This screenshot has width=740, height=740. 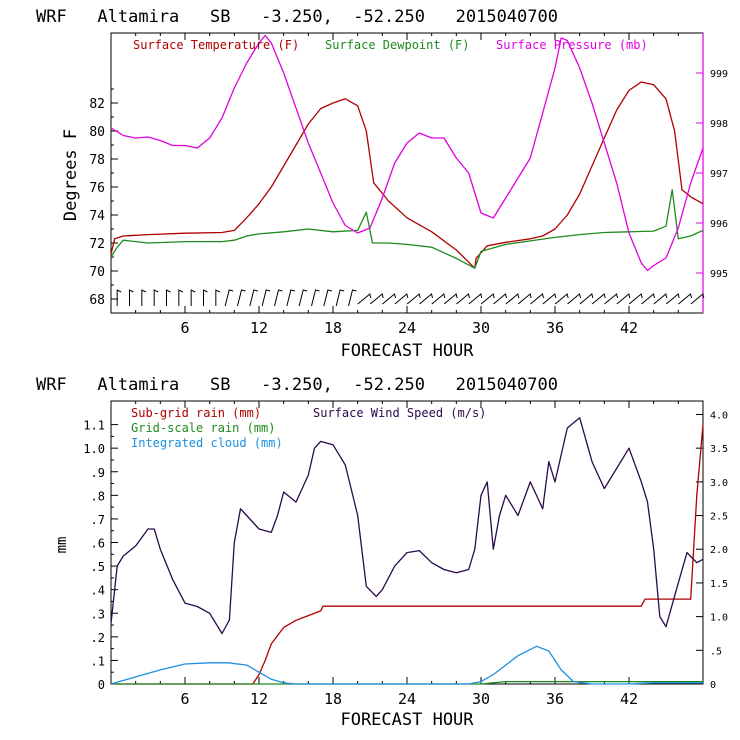 What do you see at coordinates (719, 517) in the screenshot?
I see `y2-tick-label: 2.5` at bounding box center [719, 517].